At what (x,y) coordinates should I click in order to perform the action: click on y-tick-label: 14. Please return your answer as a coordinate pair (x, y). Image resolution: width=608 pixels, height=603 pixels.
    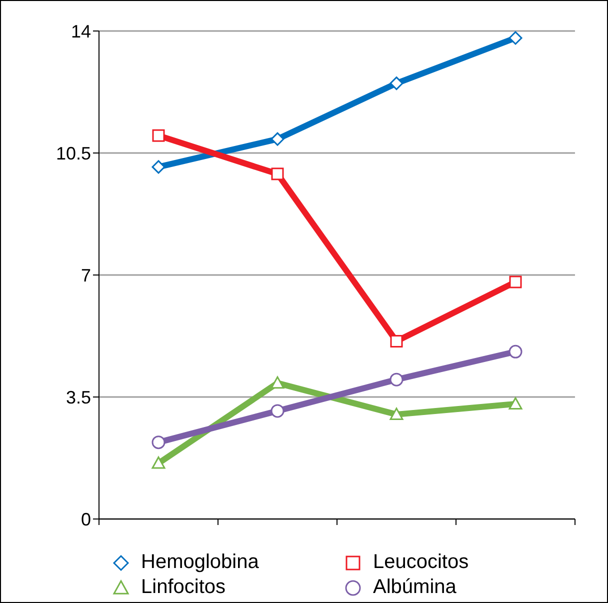
    Looking at the image, I should click on (80, 31).